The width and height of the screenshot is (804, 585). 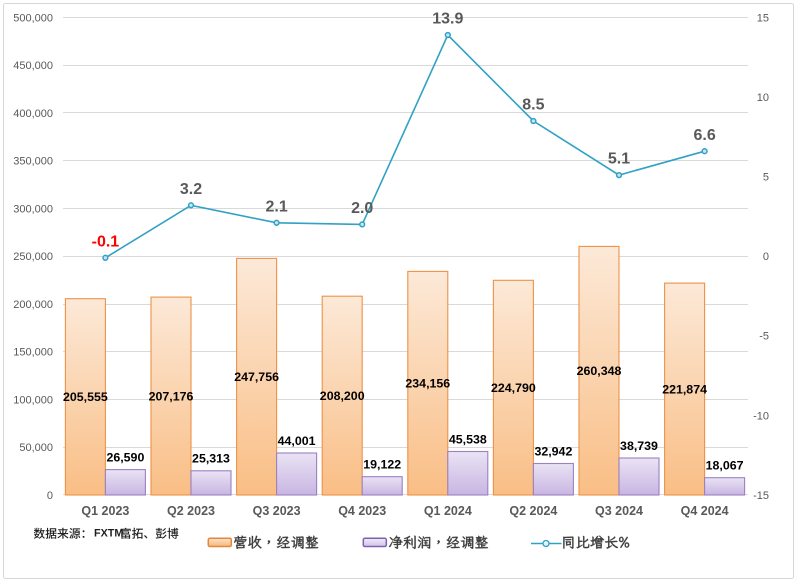 I want to click on svg-text: 247,756, so click(x=256, y=377).